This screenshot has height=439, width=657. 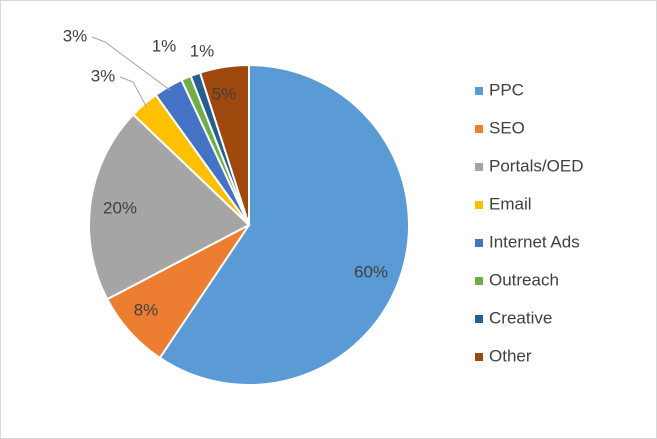 What do you see at coordinates (507, 127) in the screenshot?
I see `legend-label: SEO` at bounding box center [507, 127].